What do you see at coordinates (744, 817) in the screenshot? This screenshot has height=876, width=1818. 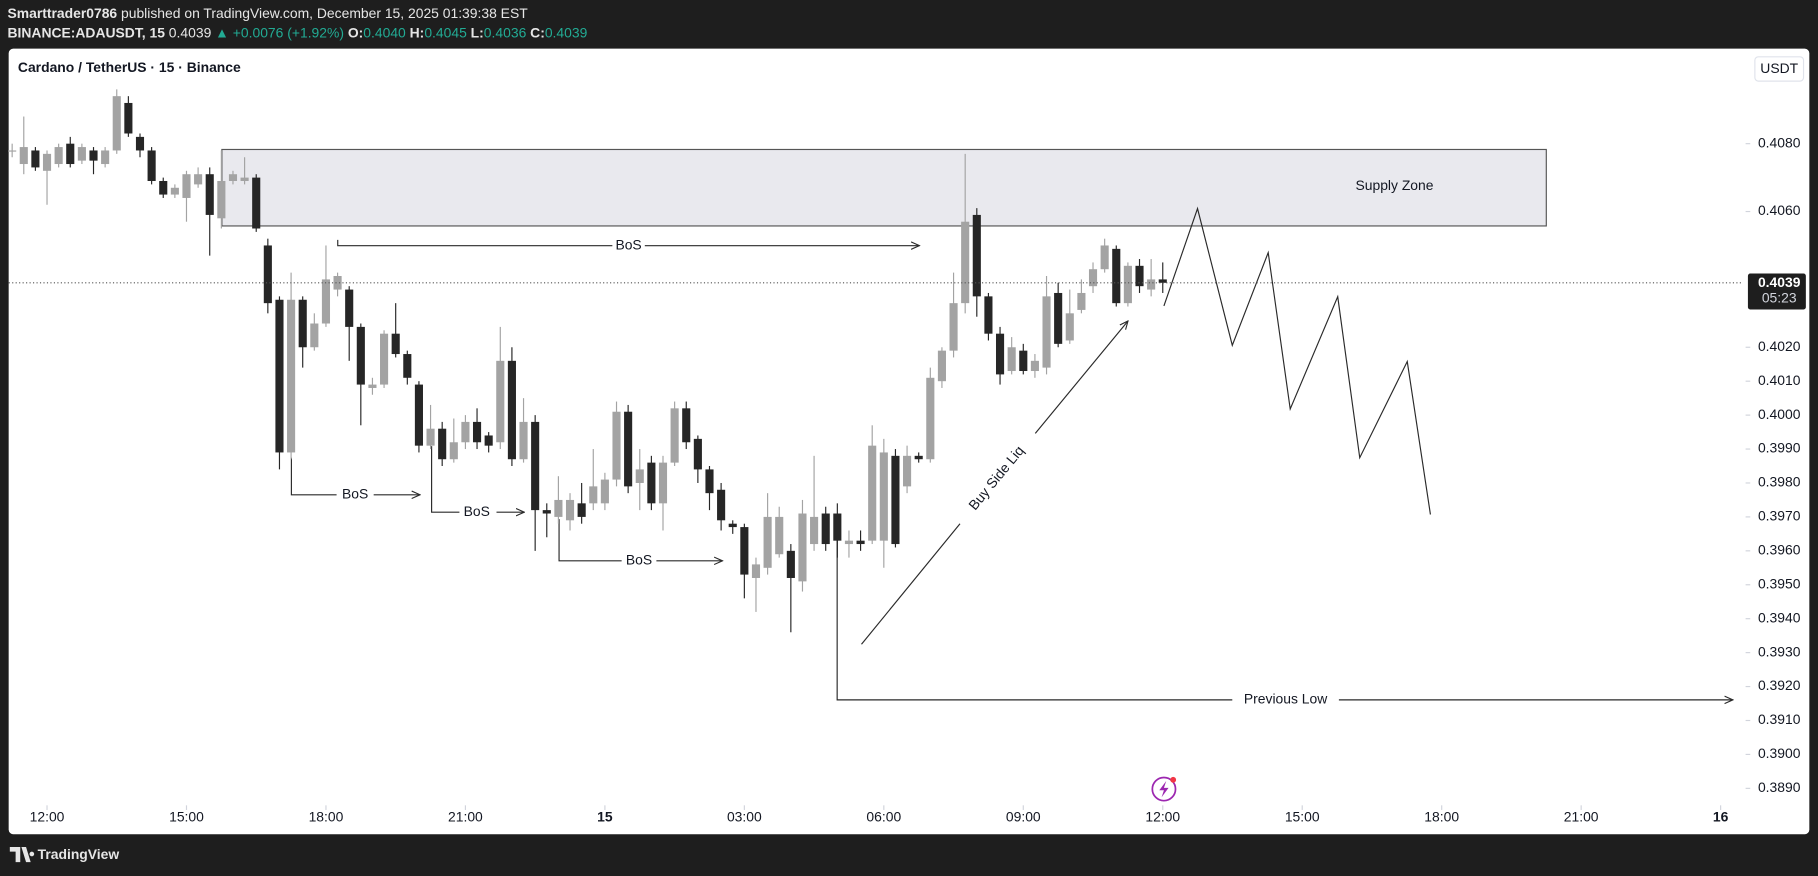 I see `x-tick-label: 03:00` at bounding box center [744, 817].